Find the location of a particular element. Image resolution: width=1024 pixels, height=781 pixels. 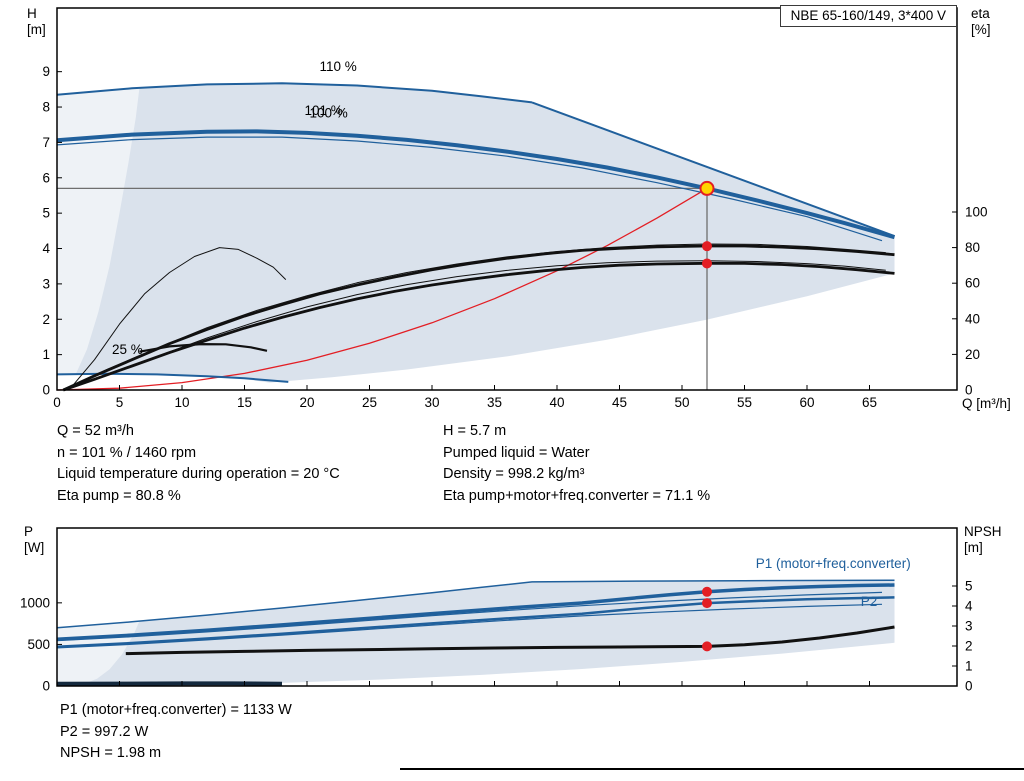

p-max-boundary is located at coordinates (475, 604).